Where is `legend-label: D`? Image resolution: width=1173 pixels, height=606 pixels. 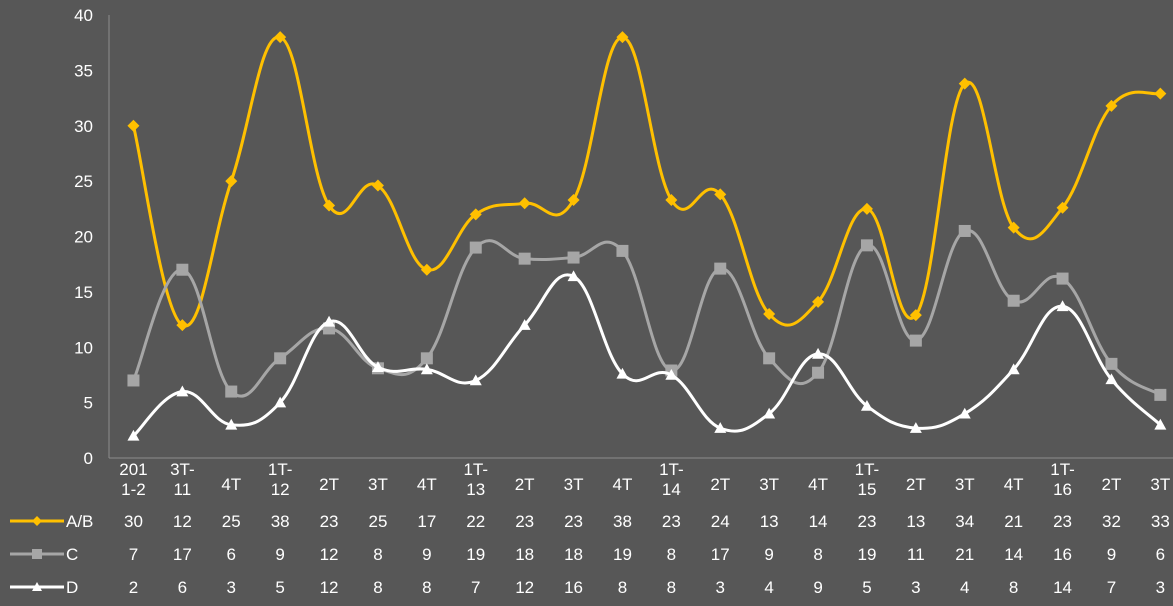 legend-label: D is located at coordinates (72, 587).